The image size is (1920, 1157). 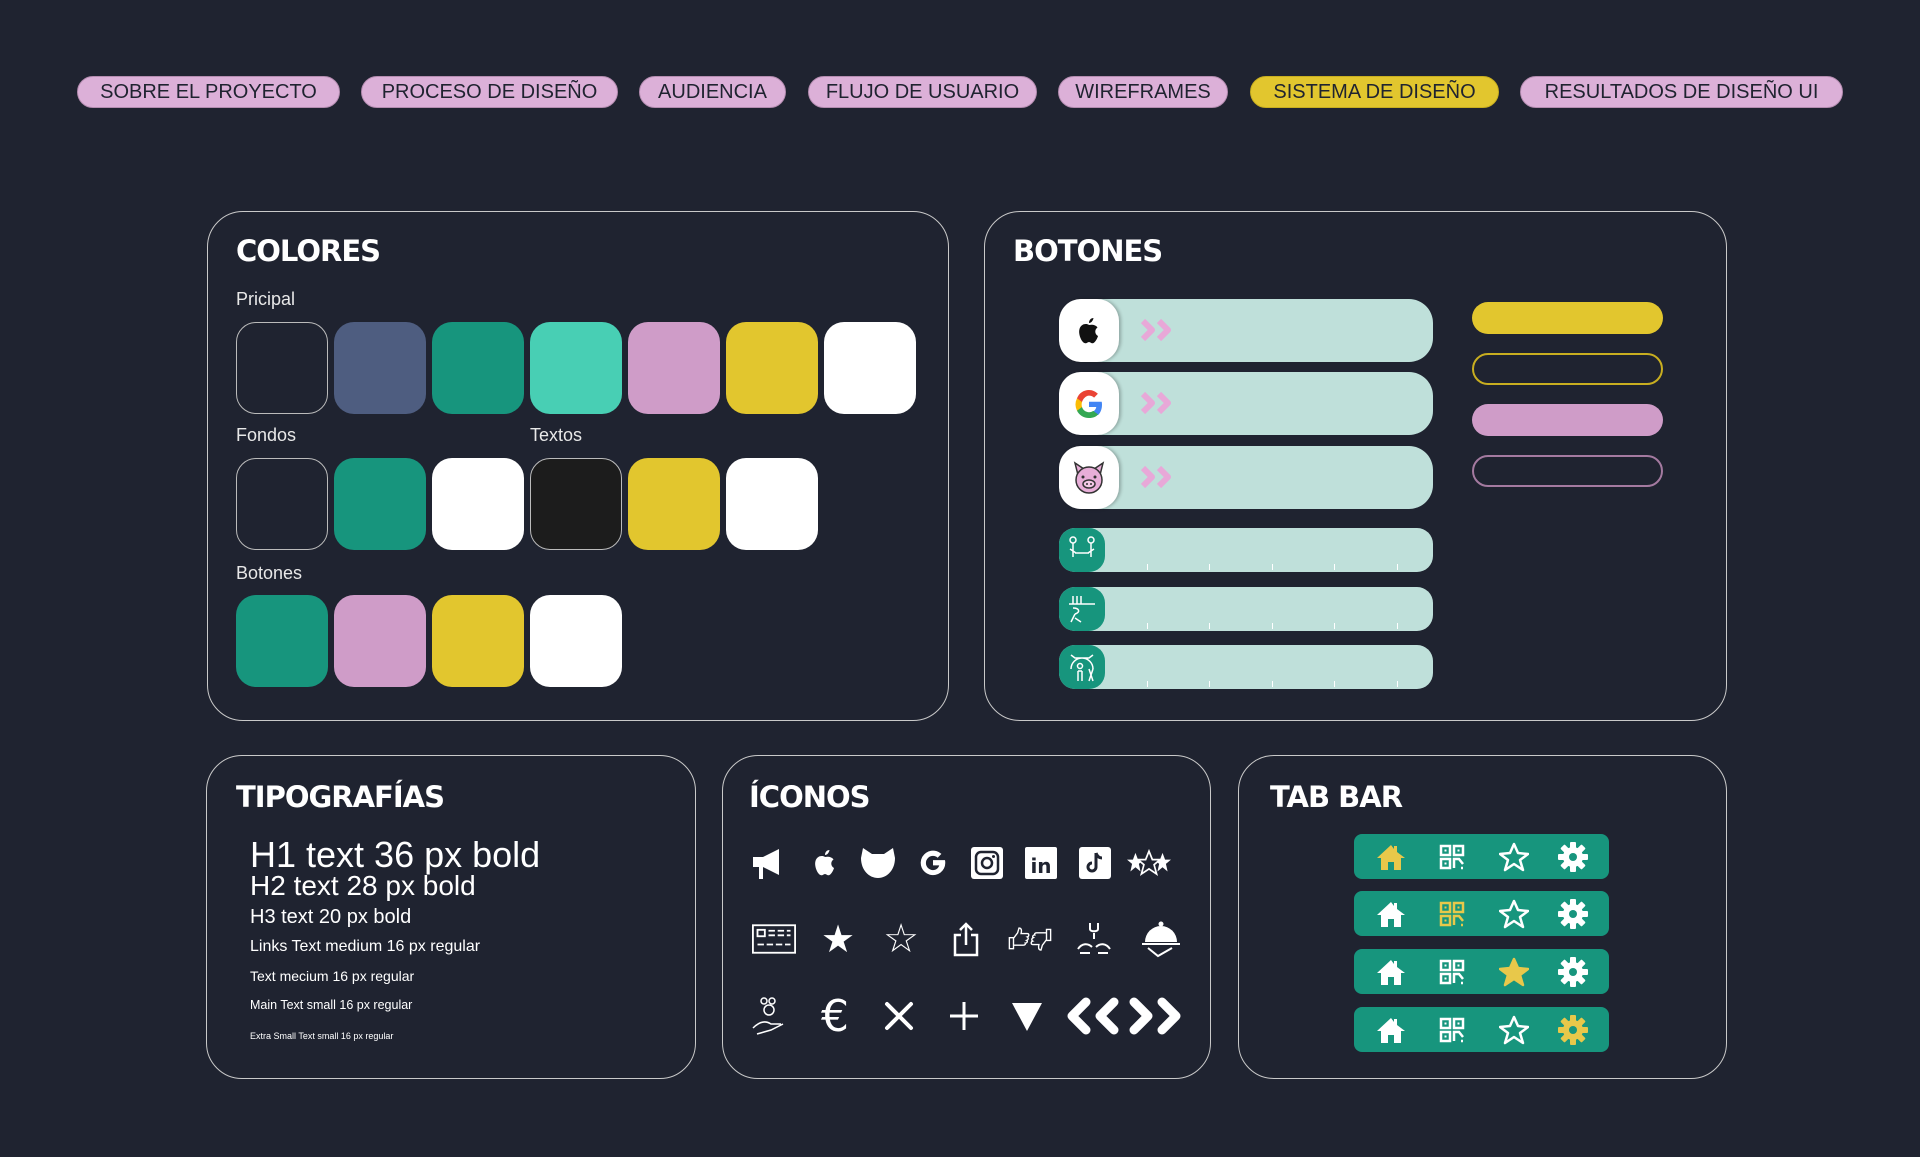 I want to click on three-stars-icon, so click(x=1149, y=863).